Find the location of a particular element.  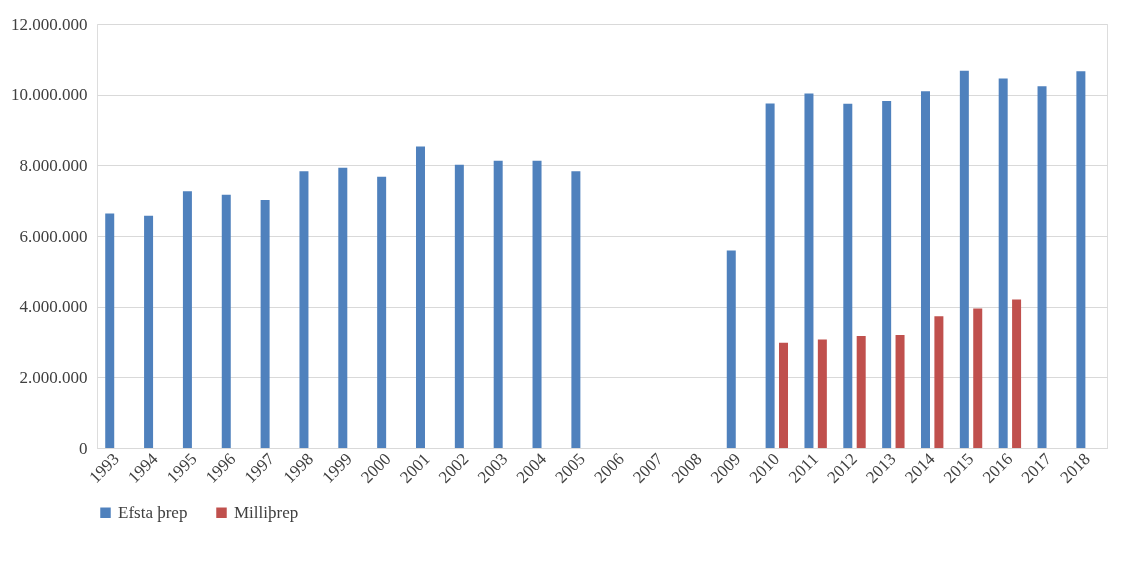

y-tick-label: 0 is located at coordinates (83, 448).